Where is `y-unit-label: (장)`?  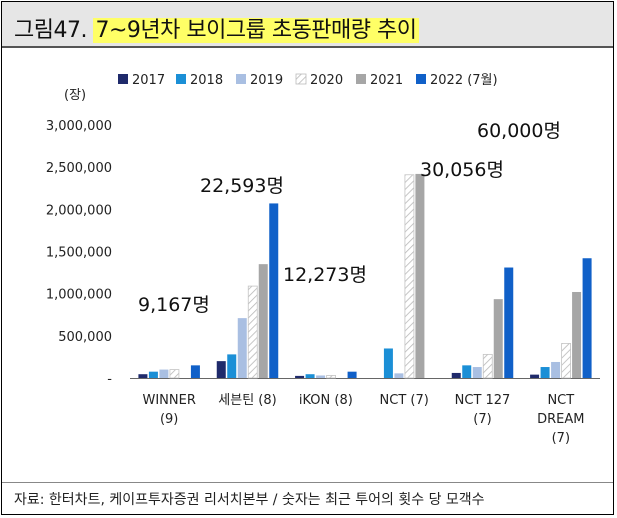 y-unit-label: (장) is located at coordinates (75, 95).